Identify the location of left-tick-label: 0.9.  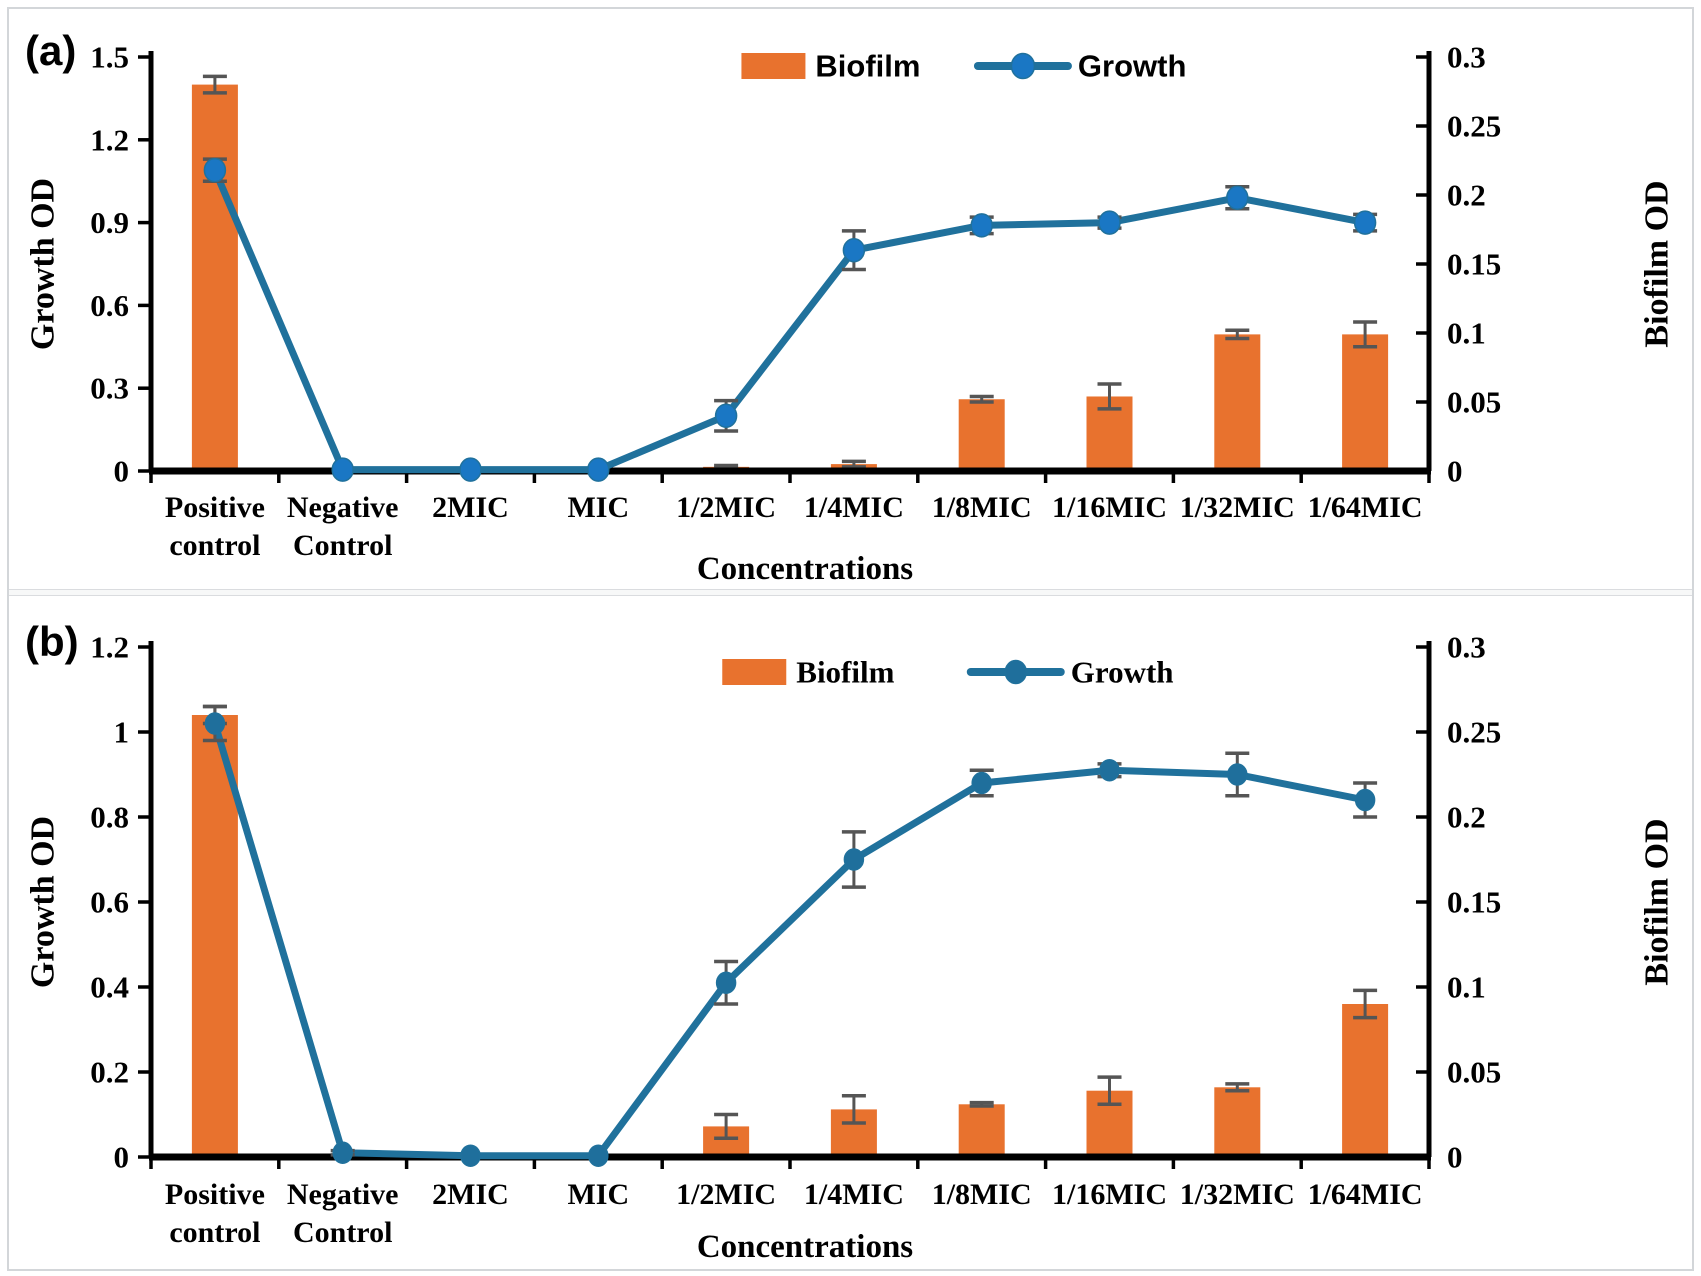
(109, 222).